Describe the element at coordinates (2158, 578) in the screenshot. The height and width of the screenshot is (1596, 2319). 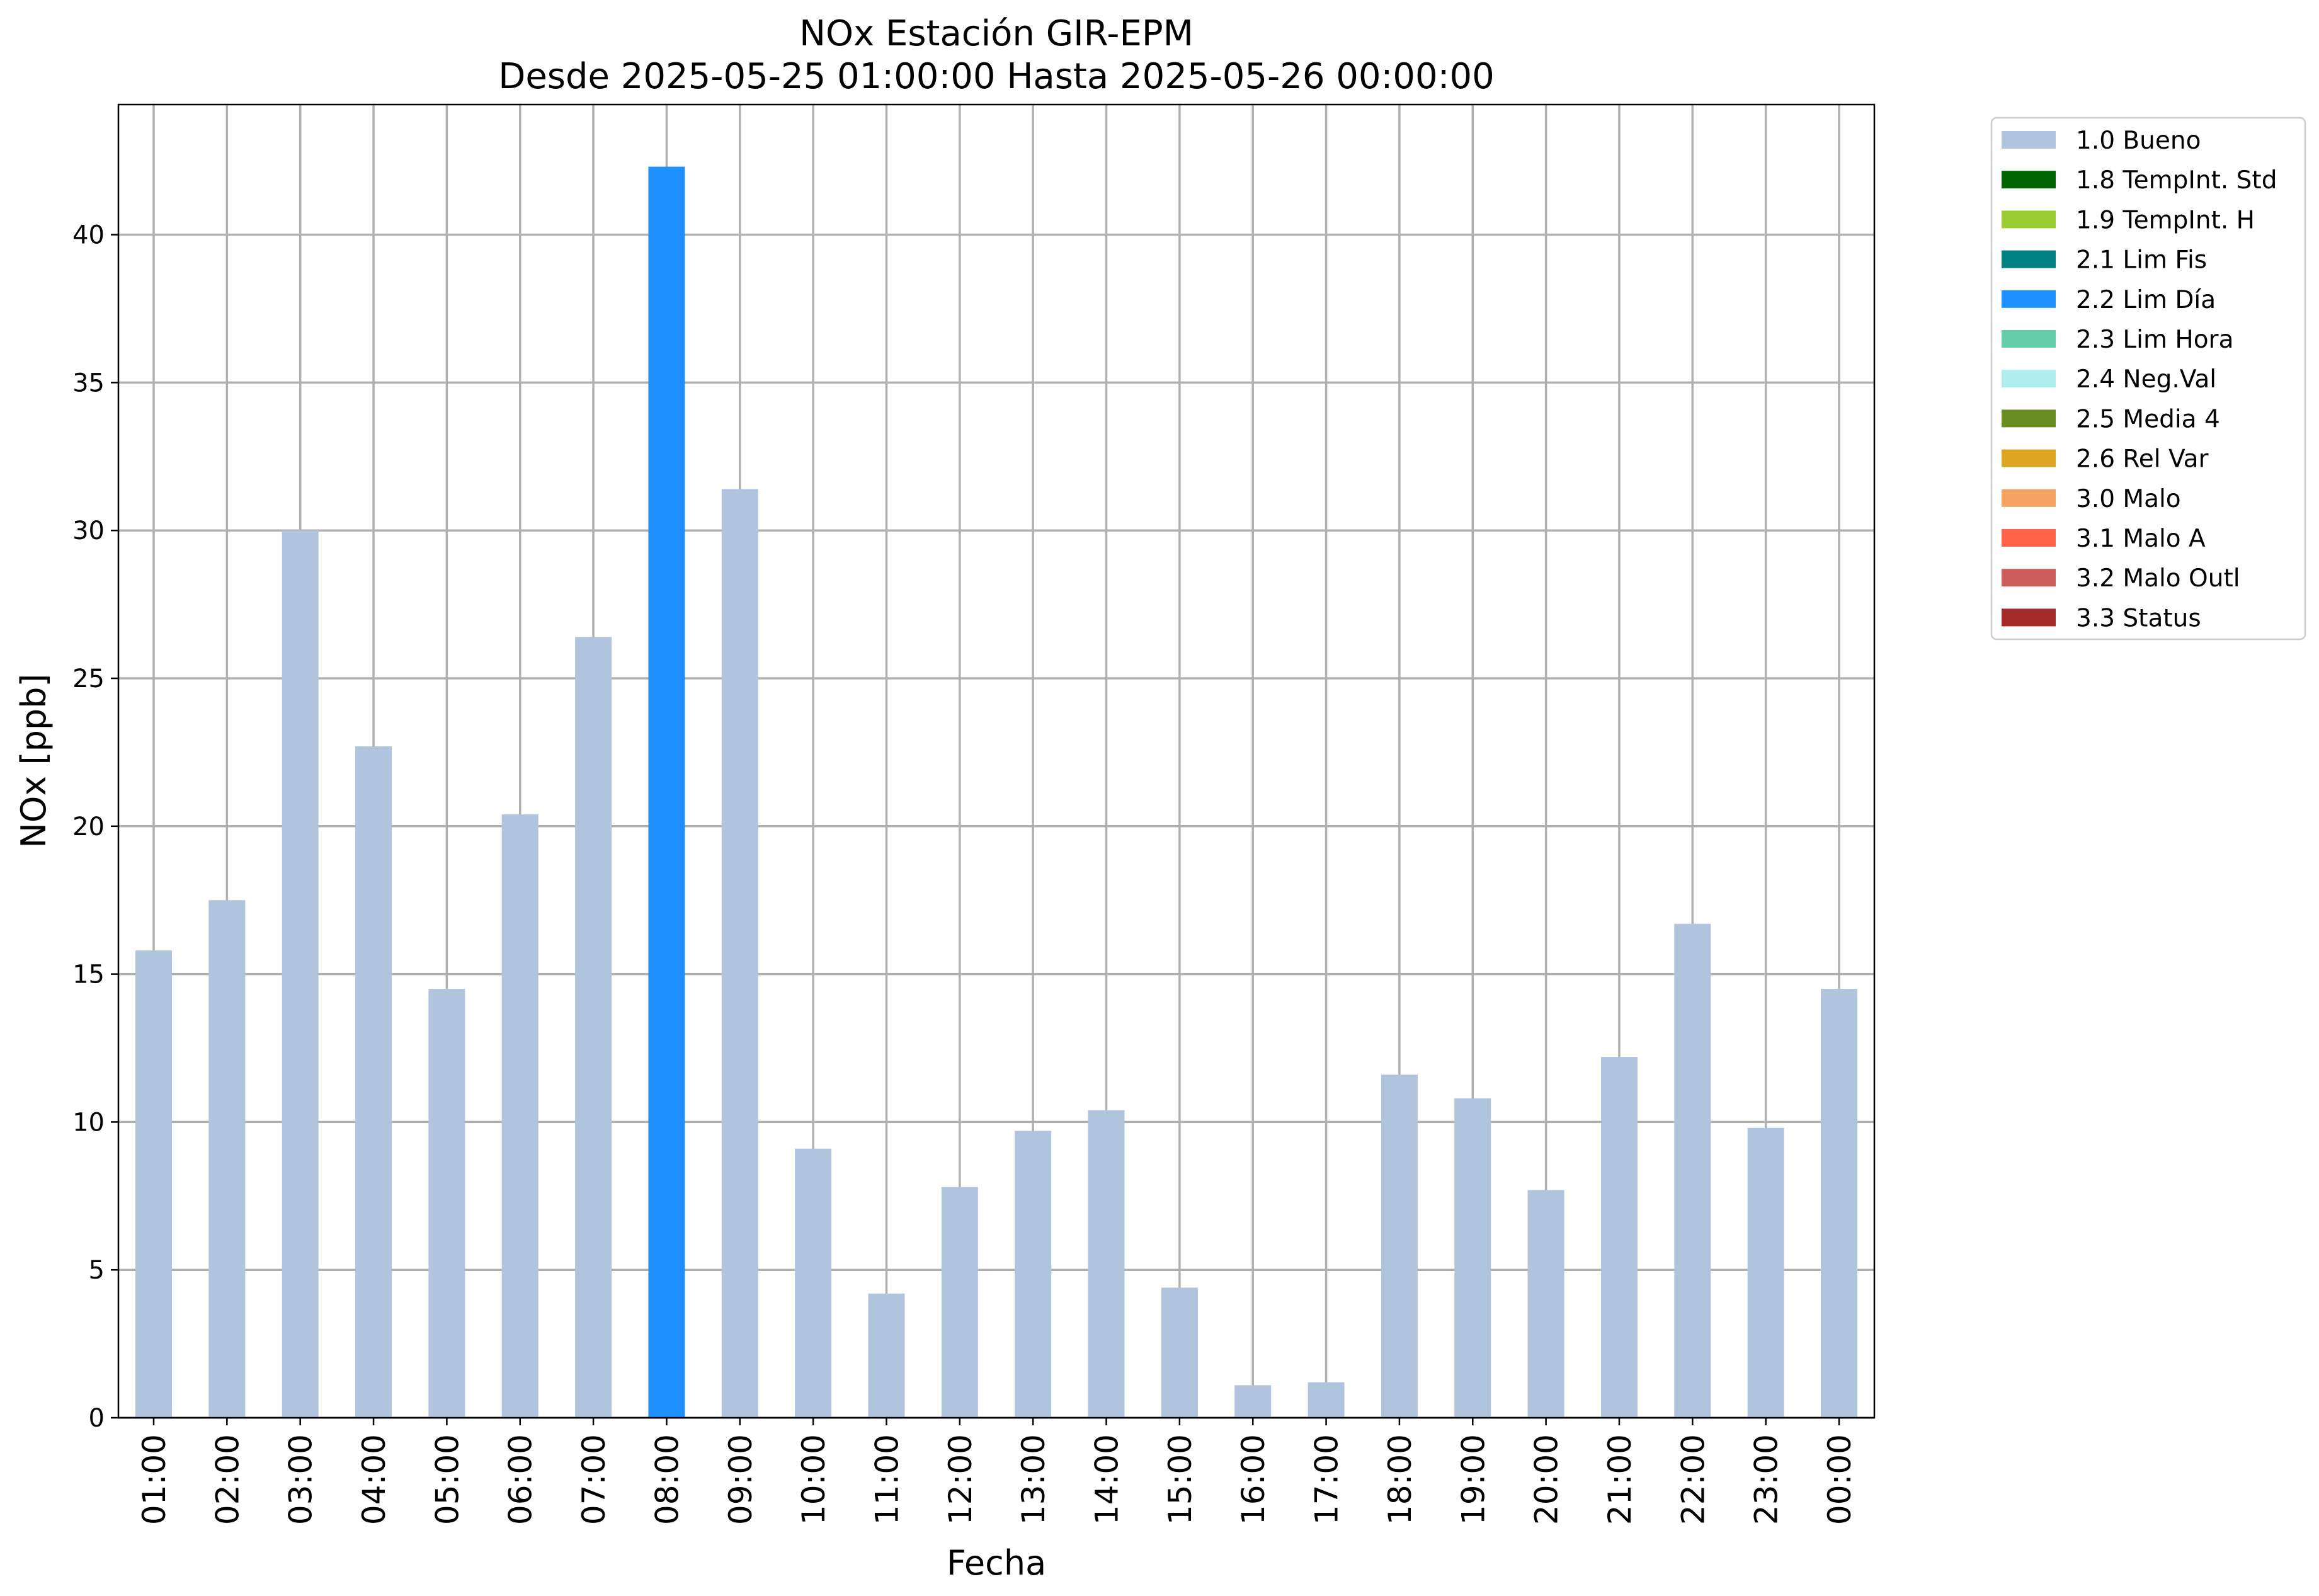
I see `legend-label: 3.2 Malo Outl` at that location.